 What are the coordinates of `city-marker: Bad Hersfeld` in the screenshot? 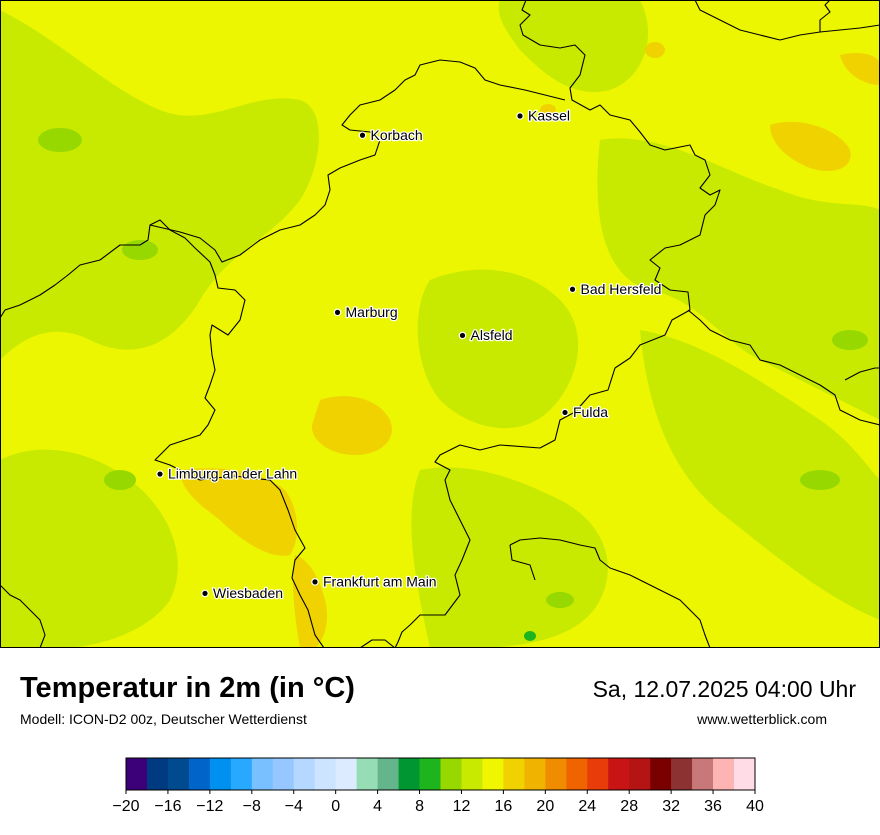 It's located at (615, 289).